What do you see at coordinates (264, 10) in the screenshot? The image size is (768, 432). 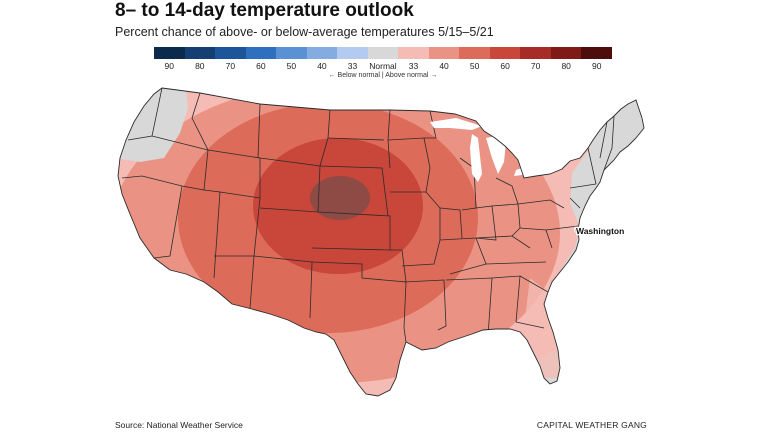 I see `map-title: 8– to 14-day temperature outlook` at bounding box center [264, 10].